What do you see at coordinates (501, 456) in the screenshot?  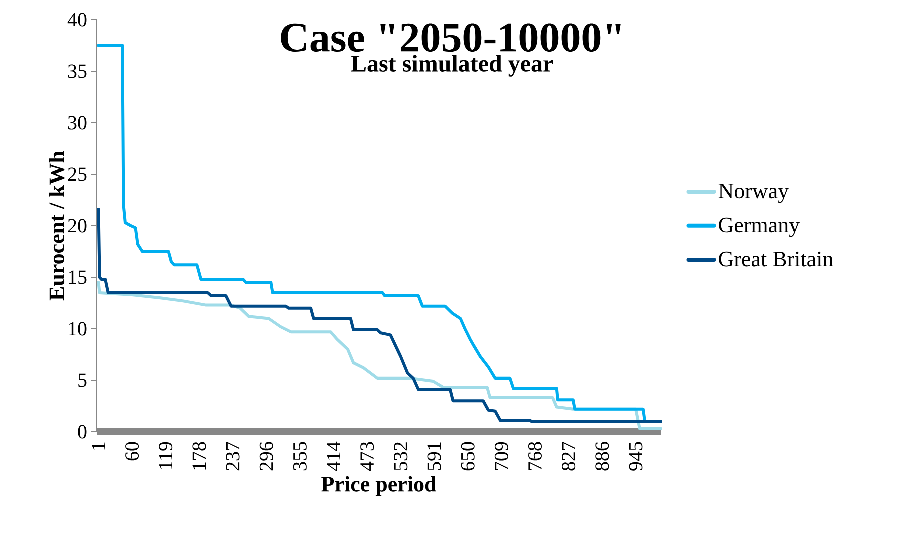 I see `x-tick-label: 709` at bounding box center [501, 456].